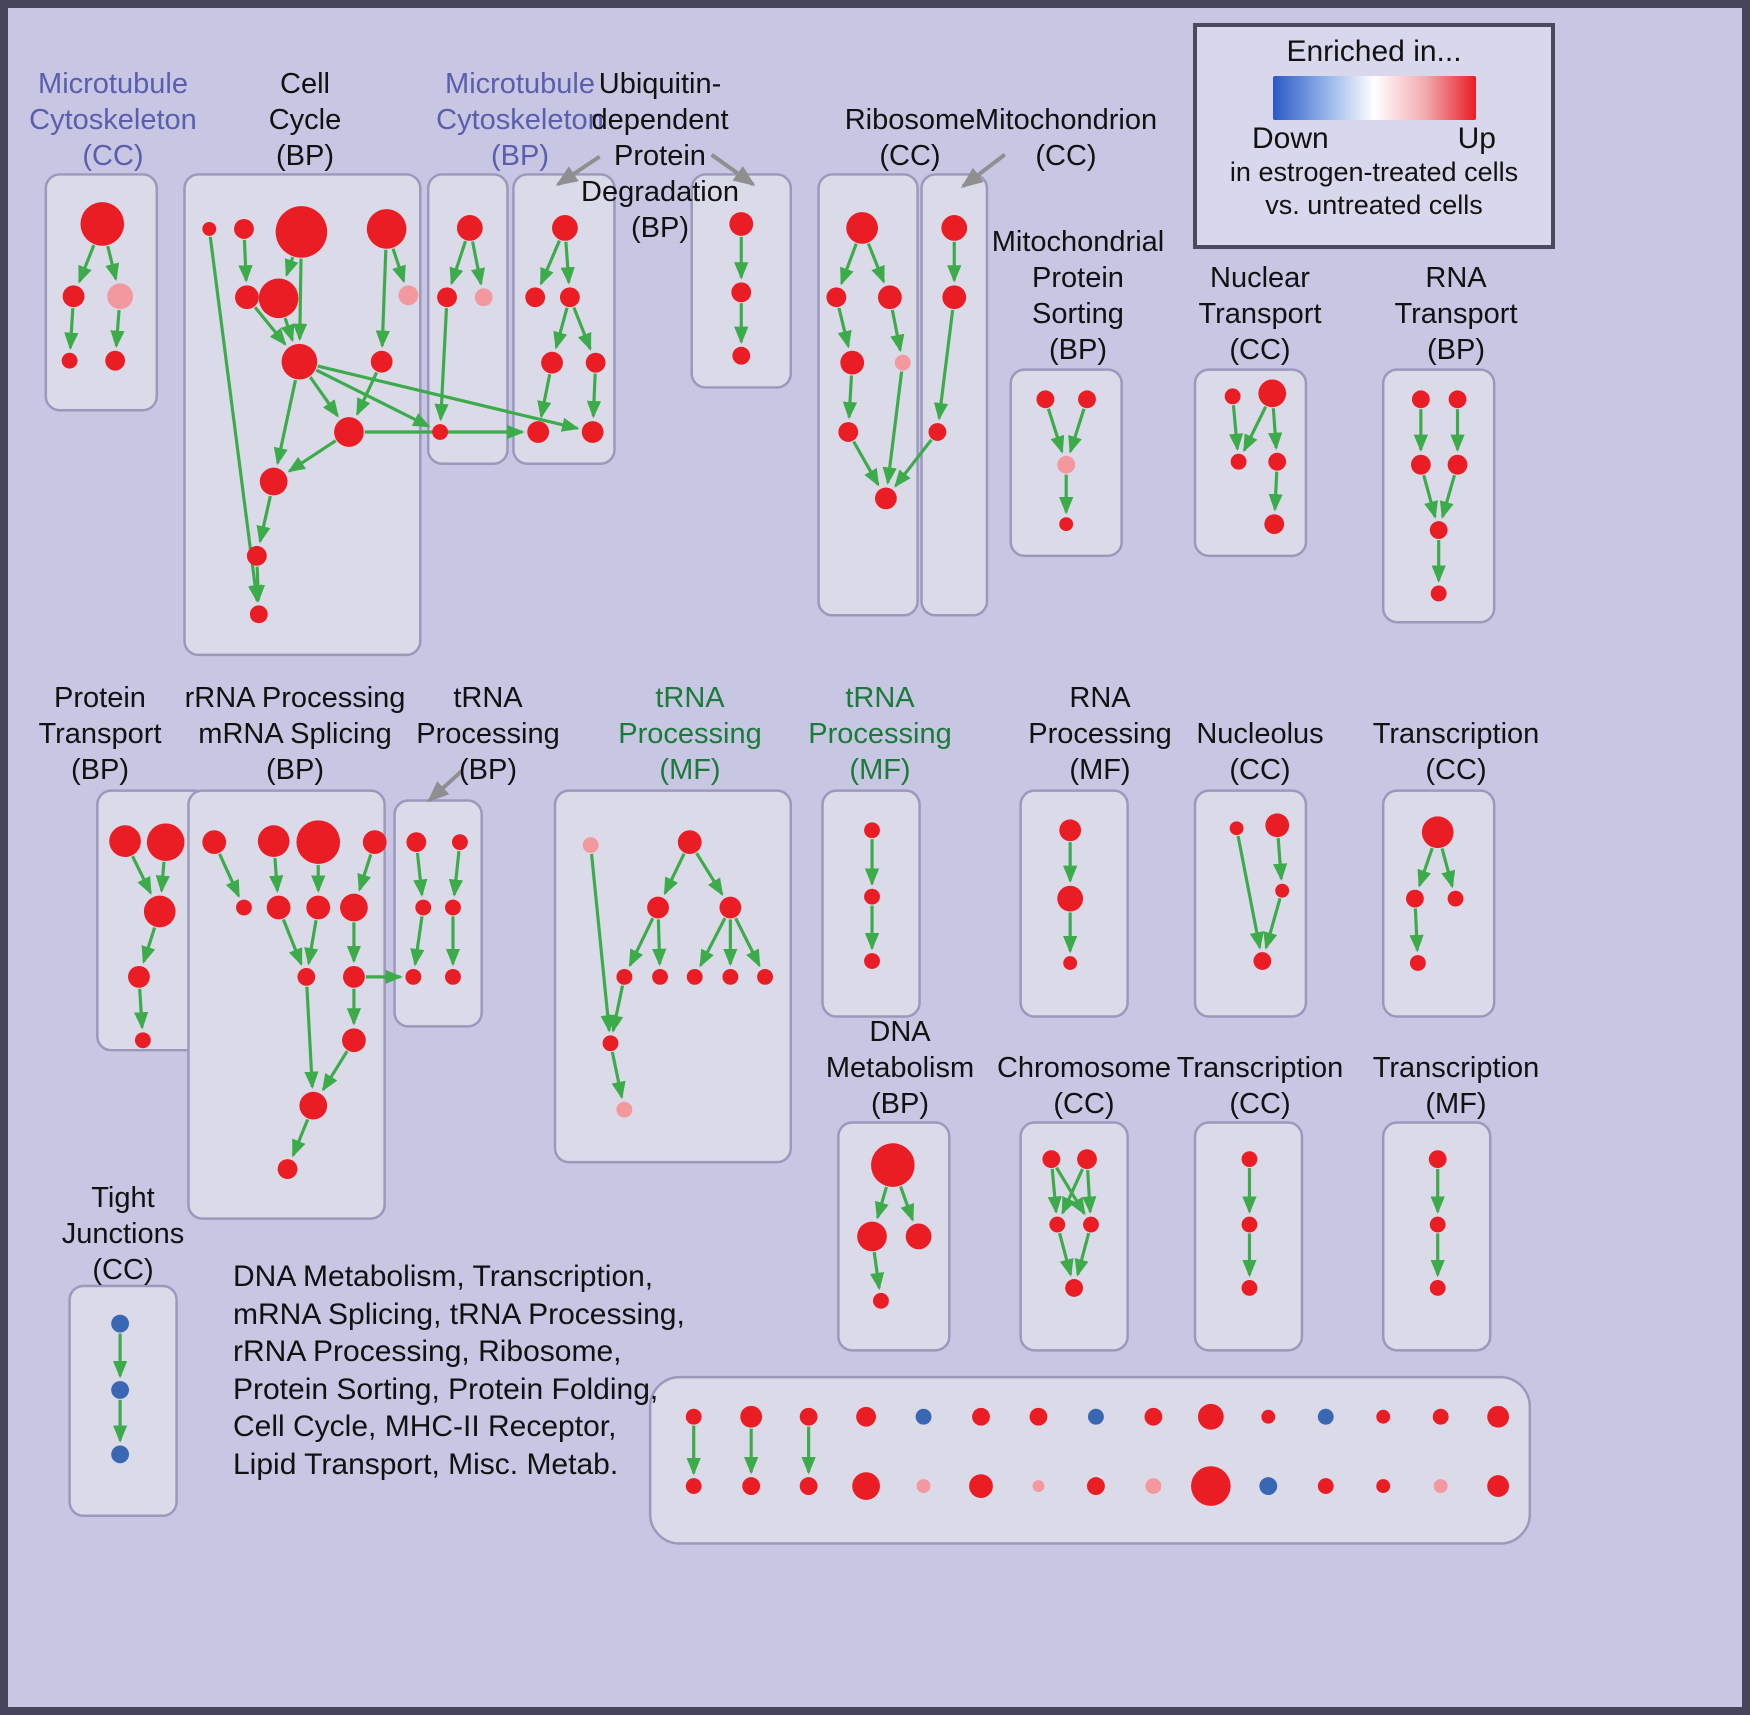  Describe the element at coordinates (1374, 205) in the screenshot. I see `legend-subtitle-line2: vs. untreated cells` at that location.